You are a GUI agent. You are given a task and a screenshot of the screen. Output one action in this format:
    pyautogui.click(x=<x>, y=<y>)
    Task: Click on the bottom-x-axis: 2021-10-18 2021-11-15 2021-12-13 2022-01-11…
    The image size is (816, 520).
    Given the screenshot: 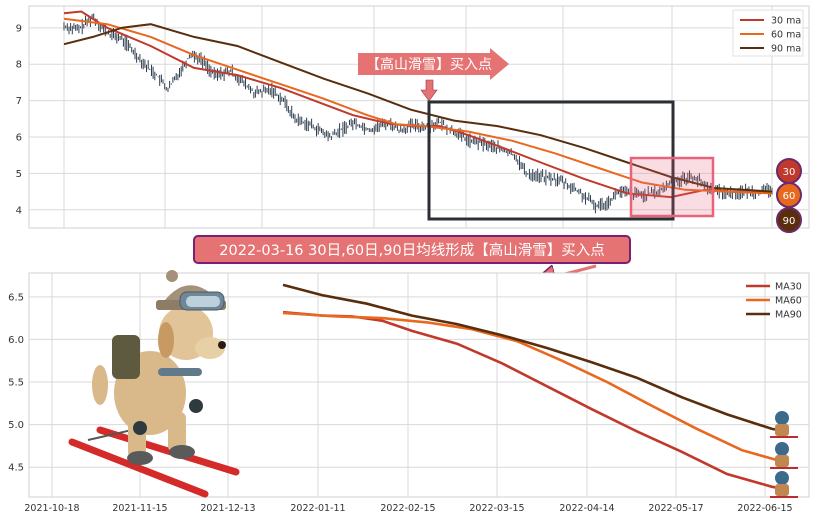 What is the action you would take?
    pyautogui.click(x=408, y=508)
    